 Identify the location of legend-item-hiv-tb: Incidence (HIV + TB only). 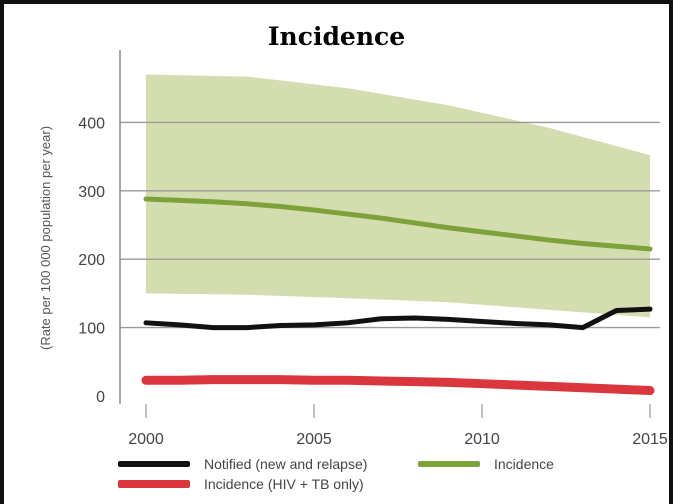
(241, 484).